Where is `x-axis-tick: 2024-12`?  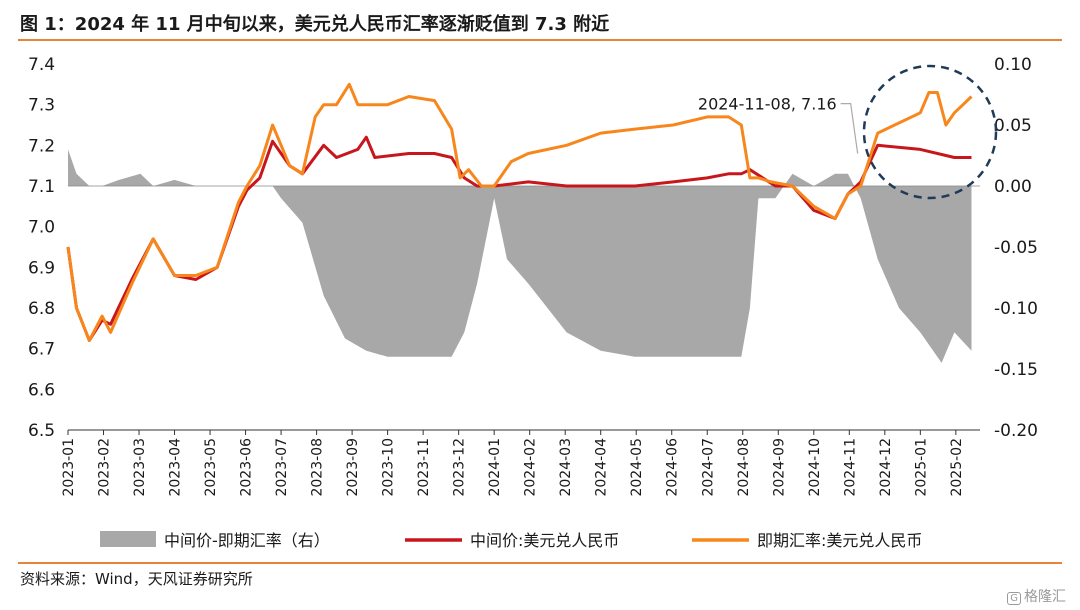 x-axis-tick: 2024-12 is located at coordinates (886, 467).